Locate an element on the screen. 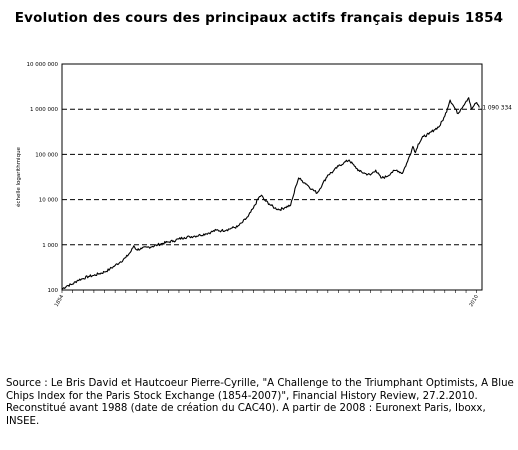  x-axis-ticks: 1854 2010 is located at coordinates (267, 299).